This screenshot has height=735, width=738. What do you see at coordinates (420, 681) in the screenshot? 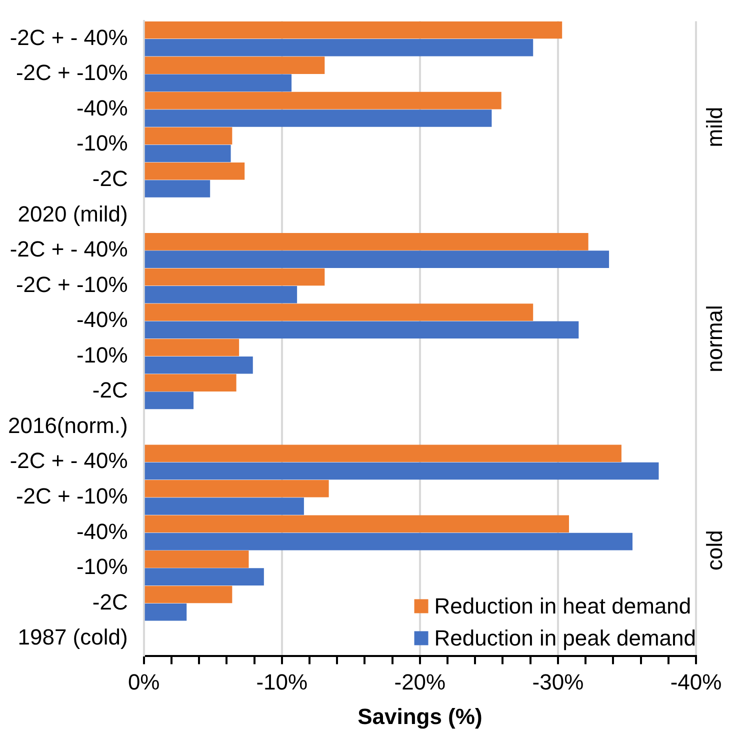
I see `x-tick-label: -20%` at bounding box center [420, 681].